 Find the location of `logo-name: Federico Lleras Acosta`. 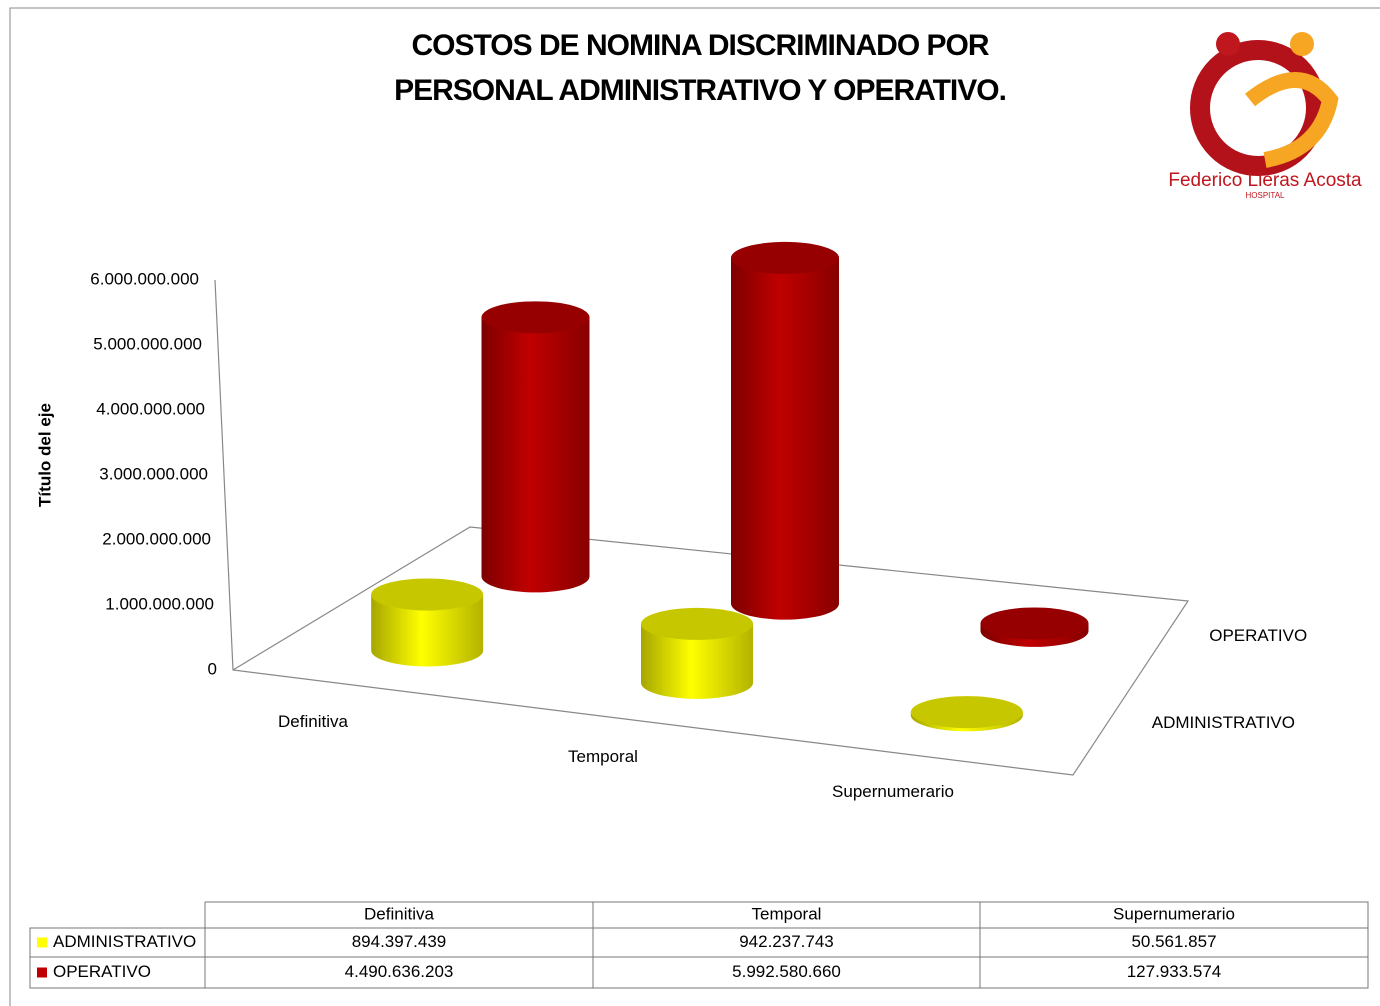

logo-name: Federico Lleras Acosta is located at coordinates (1265, 180).